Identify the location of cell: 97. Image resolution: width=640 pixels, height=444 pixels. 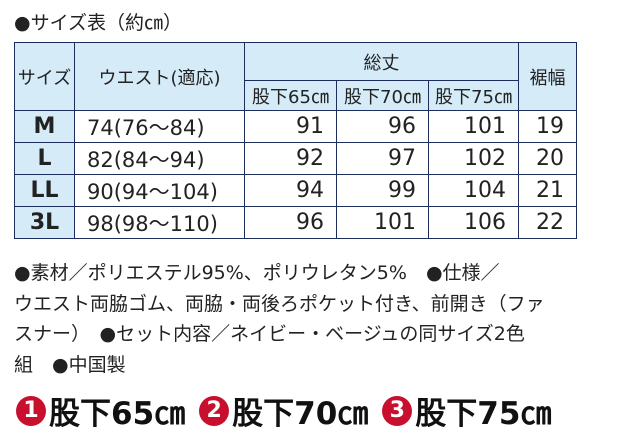
(382, 158).